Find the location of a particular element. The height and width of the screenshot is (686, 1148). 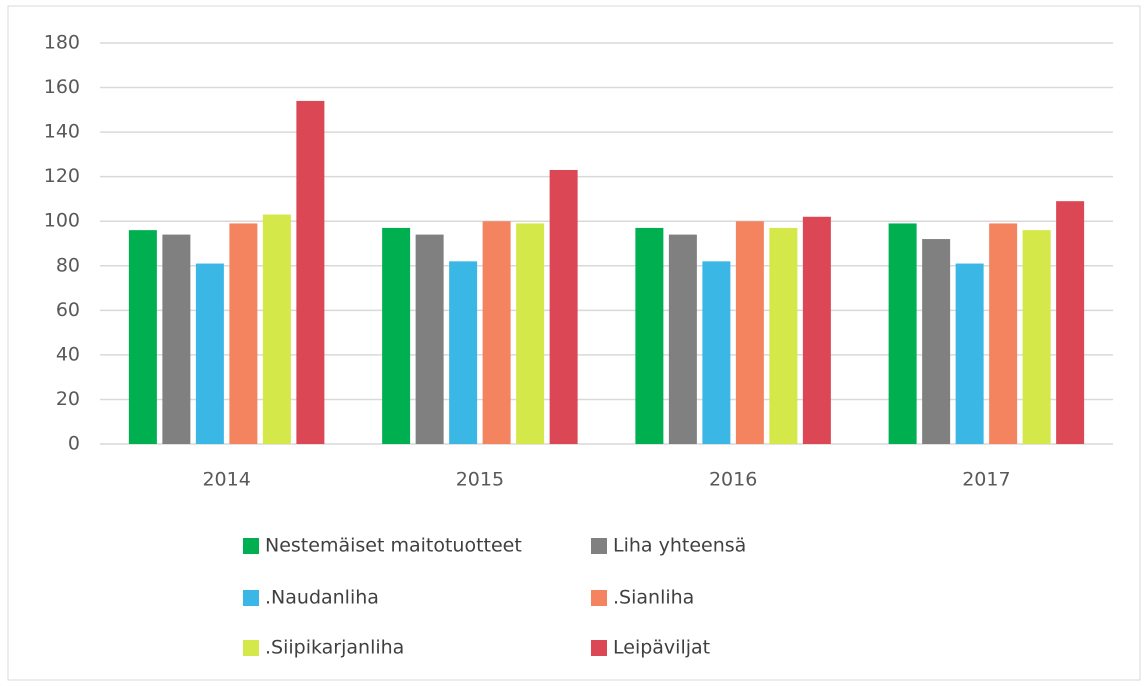

x-tick-label: 2014 is located at coordinates (226, 480).